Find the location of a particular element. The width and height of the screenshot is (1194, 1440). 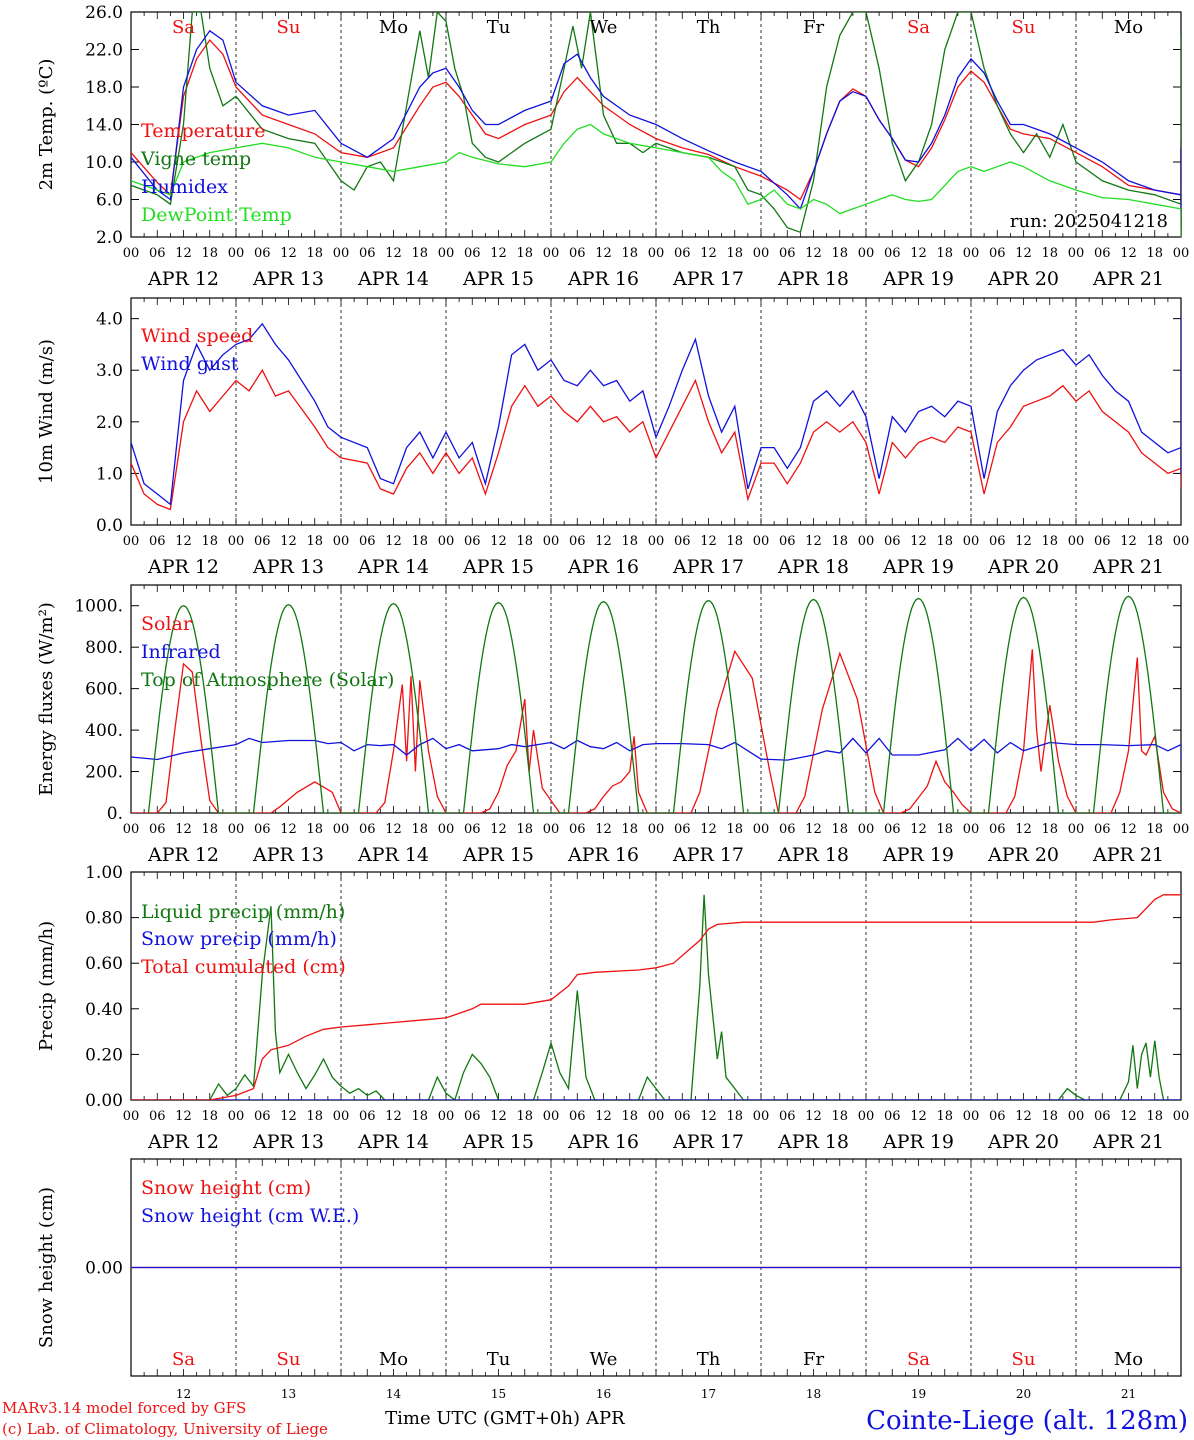

y-tick-label: 0.00 is located at coordinates (104, 1101).